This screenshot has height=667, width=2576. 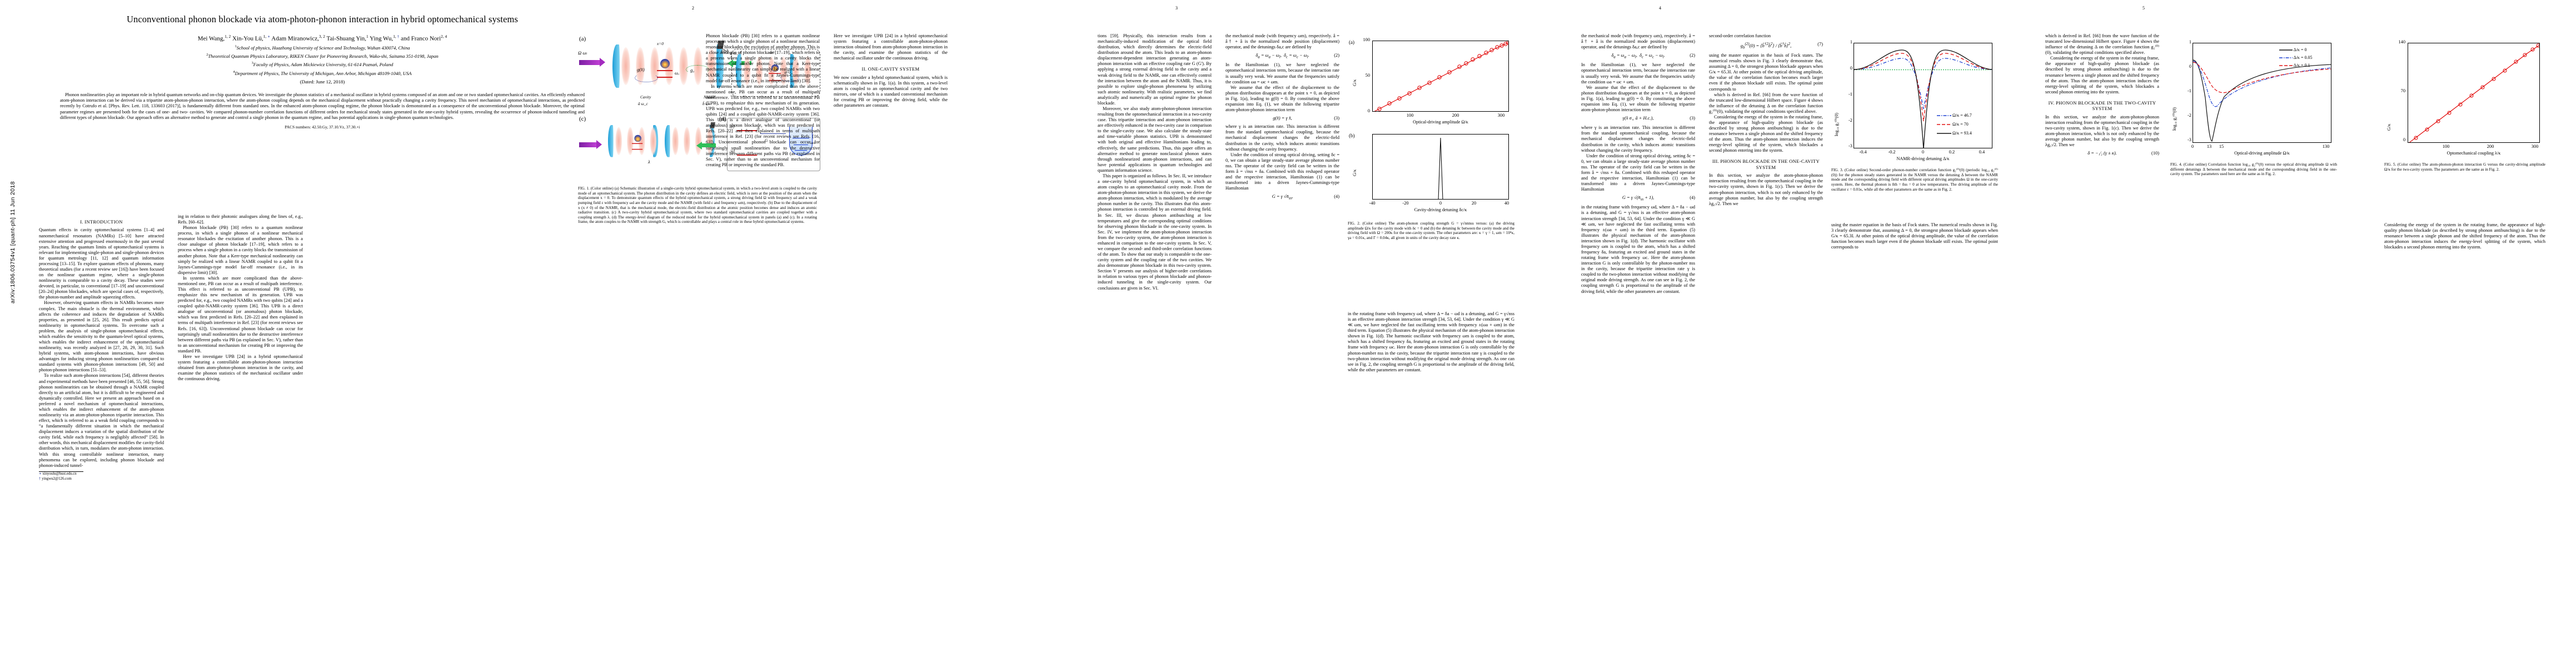 What do you see at coordinates (322, 81) in the screenshot?
I see `dated-line: (Dated: June 12, 2018)` at bounding box center [322, 81].